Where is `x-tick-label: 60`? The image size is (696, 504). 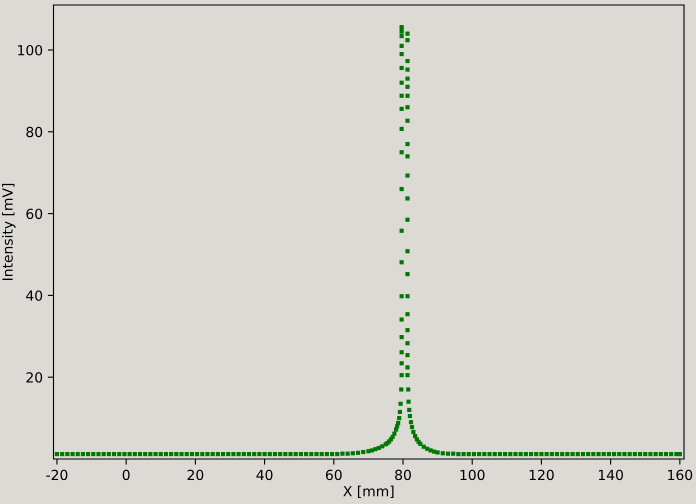
x-tick-label: 60 is located at coordinates (334, 475).